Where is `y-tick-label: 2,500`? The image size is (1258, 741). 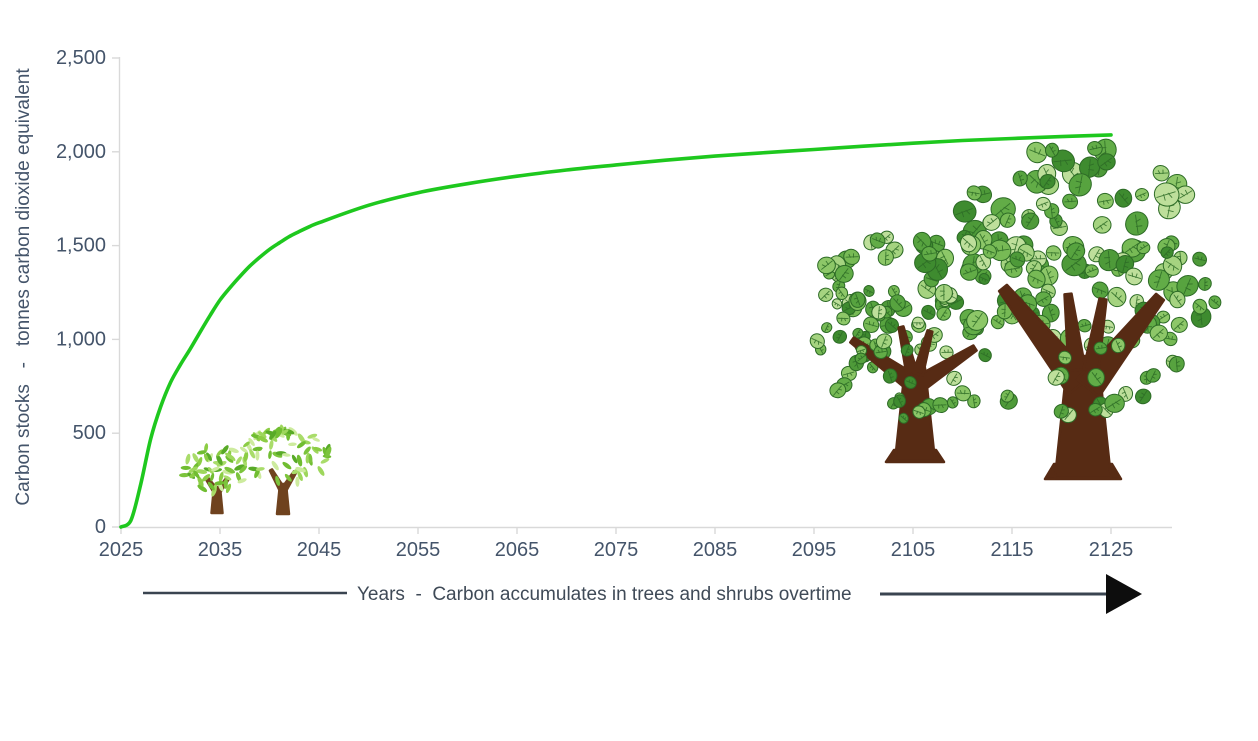 y-tick-label: 2,500 is located at coordinates (81, 58).